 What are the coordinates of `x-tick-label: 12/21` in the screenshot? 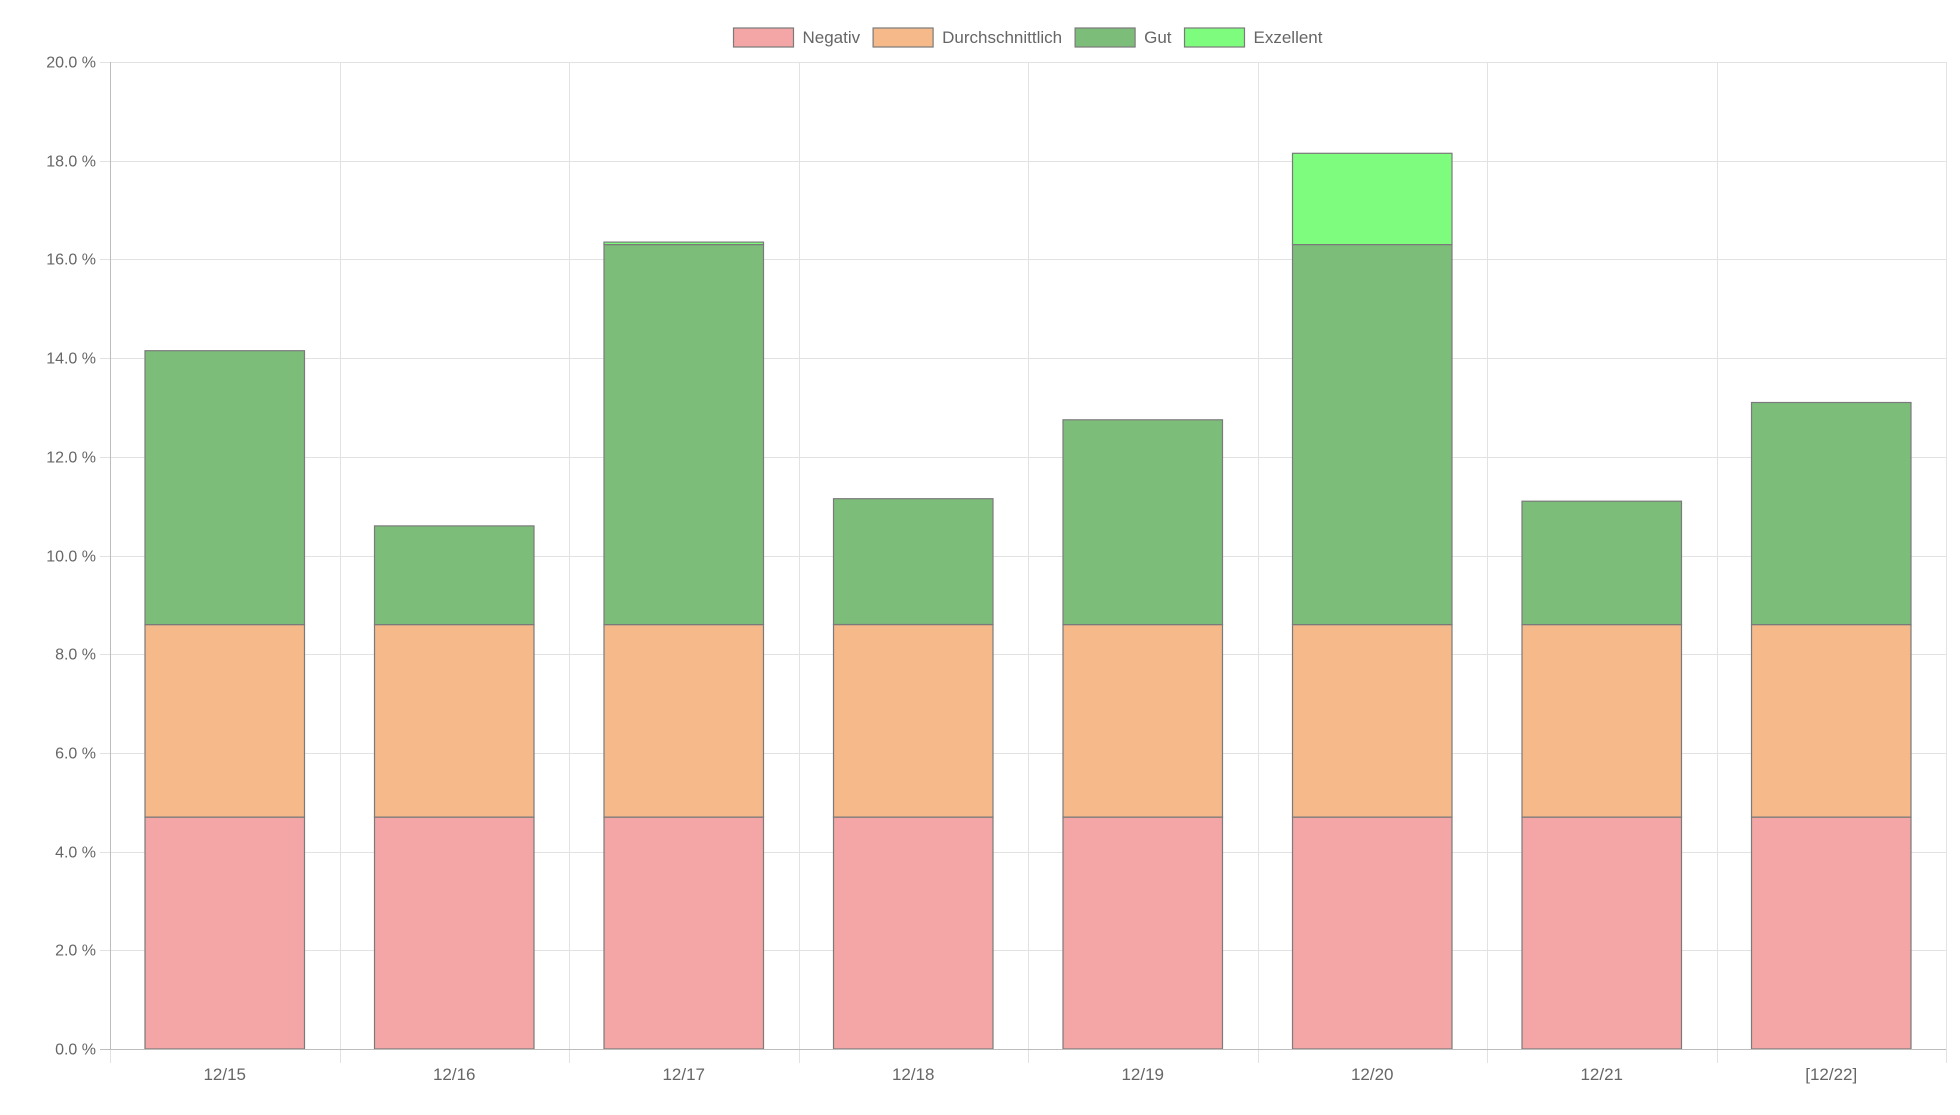 It's located at (1601, 1074).